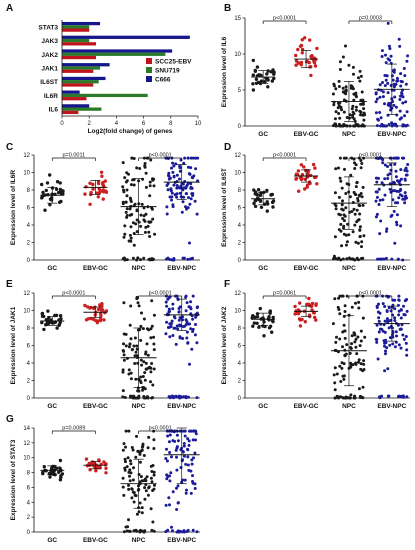 This screenshot has height=550, width=415. What do you see at coordinates (26, 294) in the screenshot?
I see `y-tick-label: 12` at bounding box center [26, 294].